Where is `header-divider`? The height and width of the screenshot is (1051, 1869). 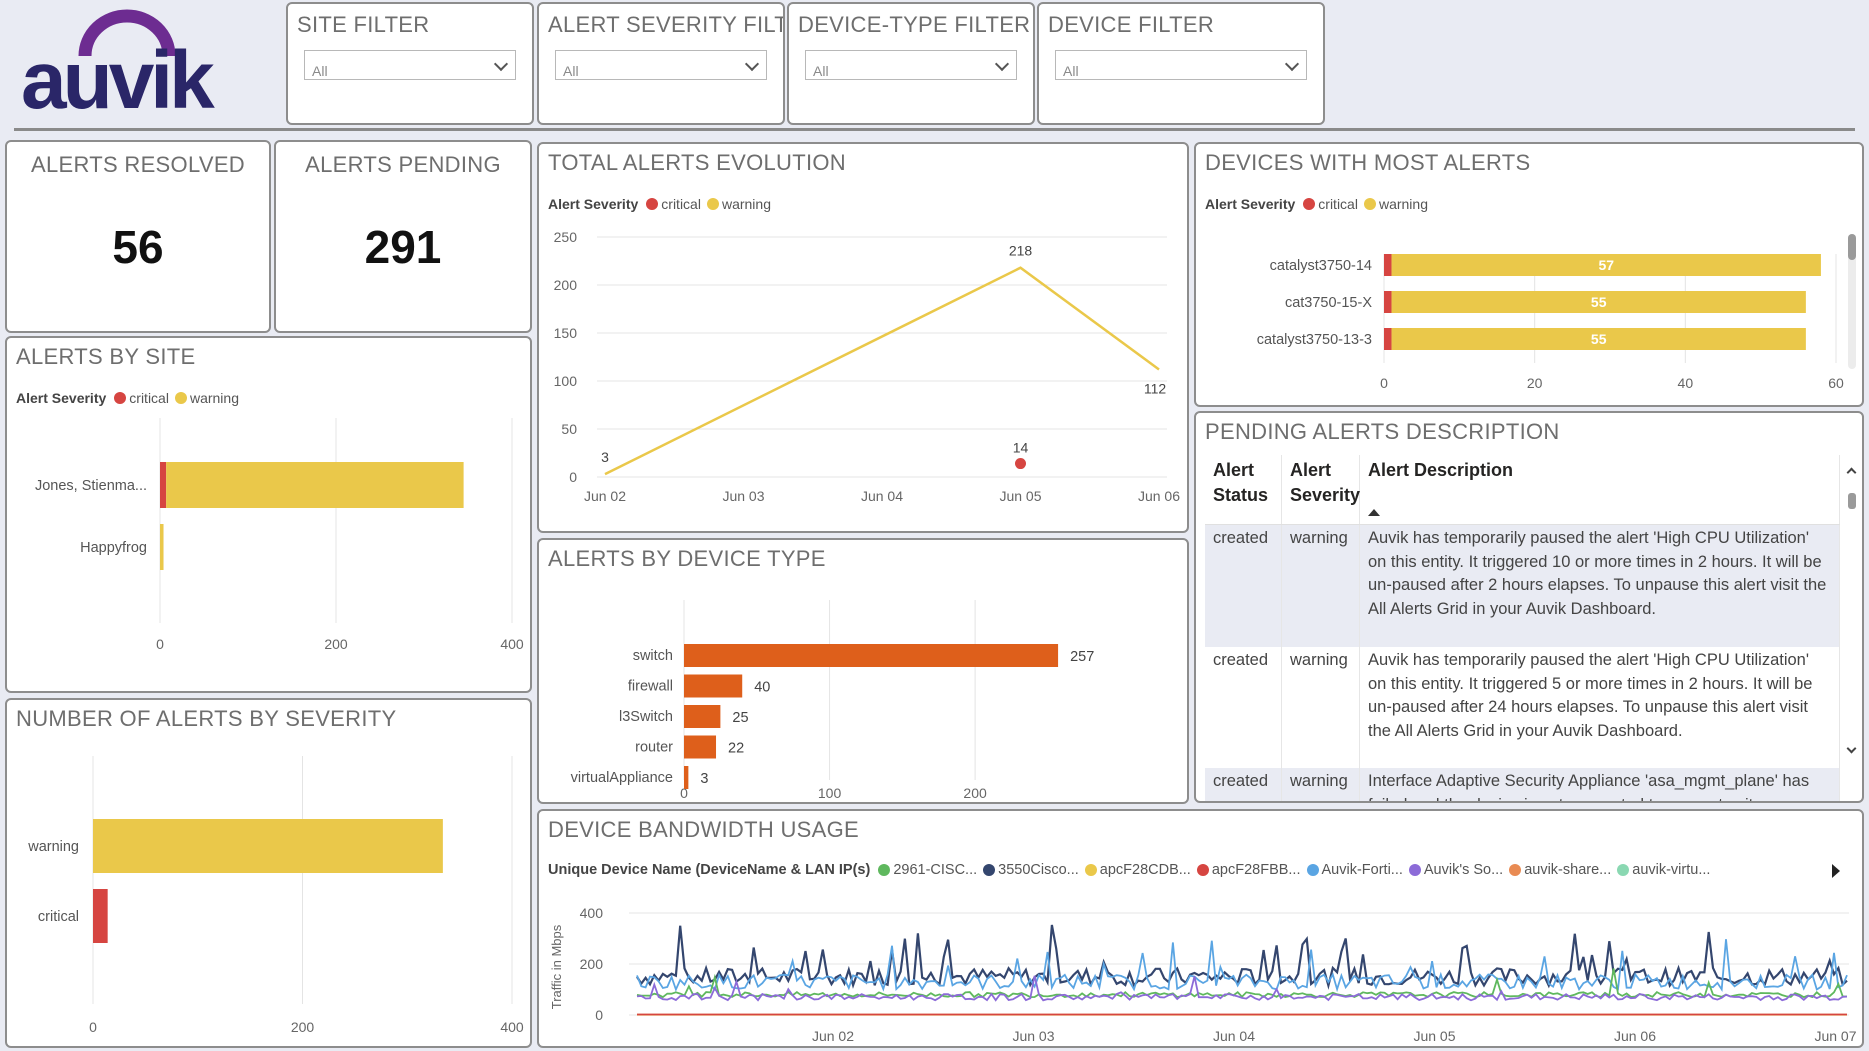 header-divider is located at coordinates (934, 129).